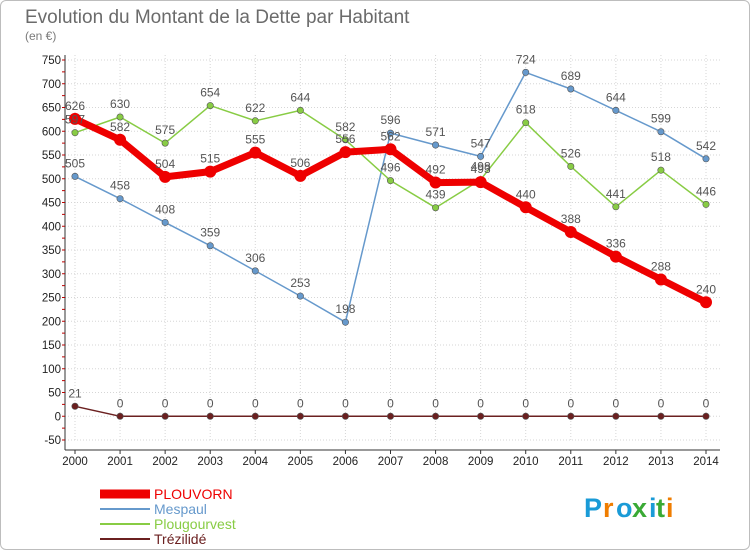 The width and height of the screenshot is (750, 550). Describe the element at coordinates (481, 169) in the screenshot. I see `data-label: 493` at that location.